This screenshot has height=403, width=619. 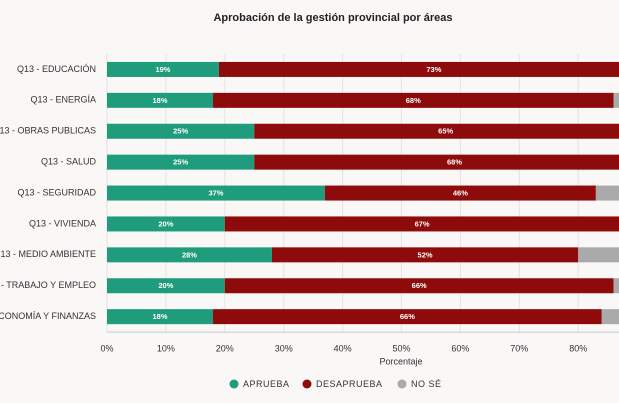 I want to click on data-label: 37%, so click(x=215, y=193).